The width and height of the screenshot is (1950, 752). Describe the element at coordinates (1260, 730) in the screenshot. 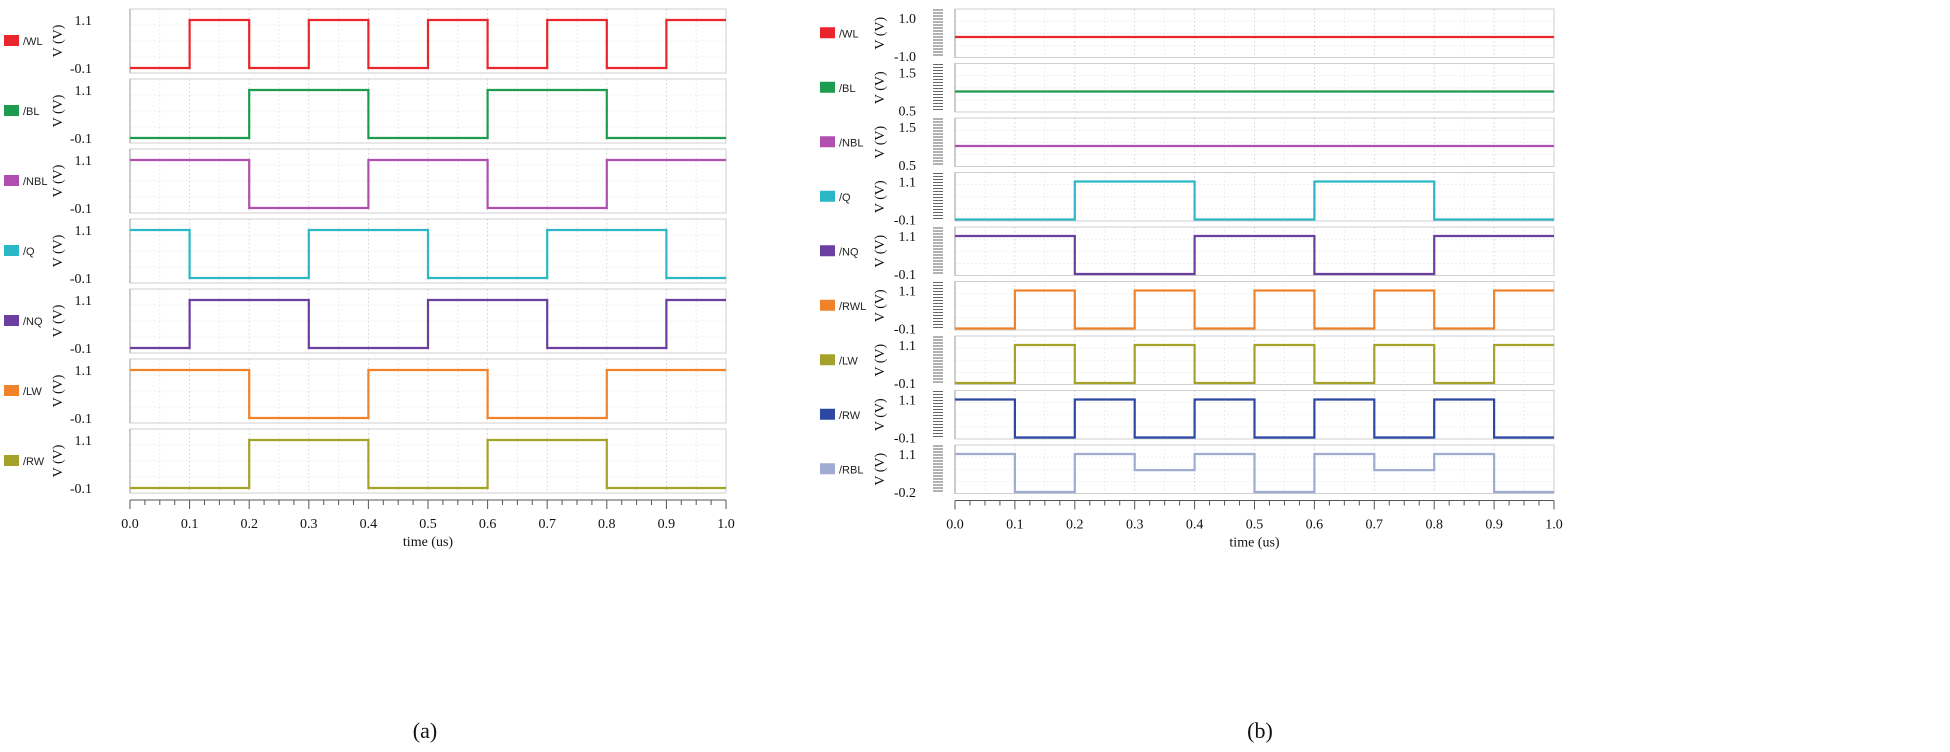

I see `panel-b-caption: (b)` at that location.